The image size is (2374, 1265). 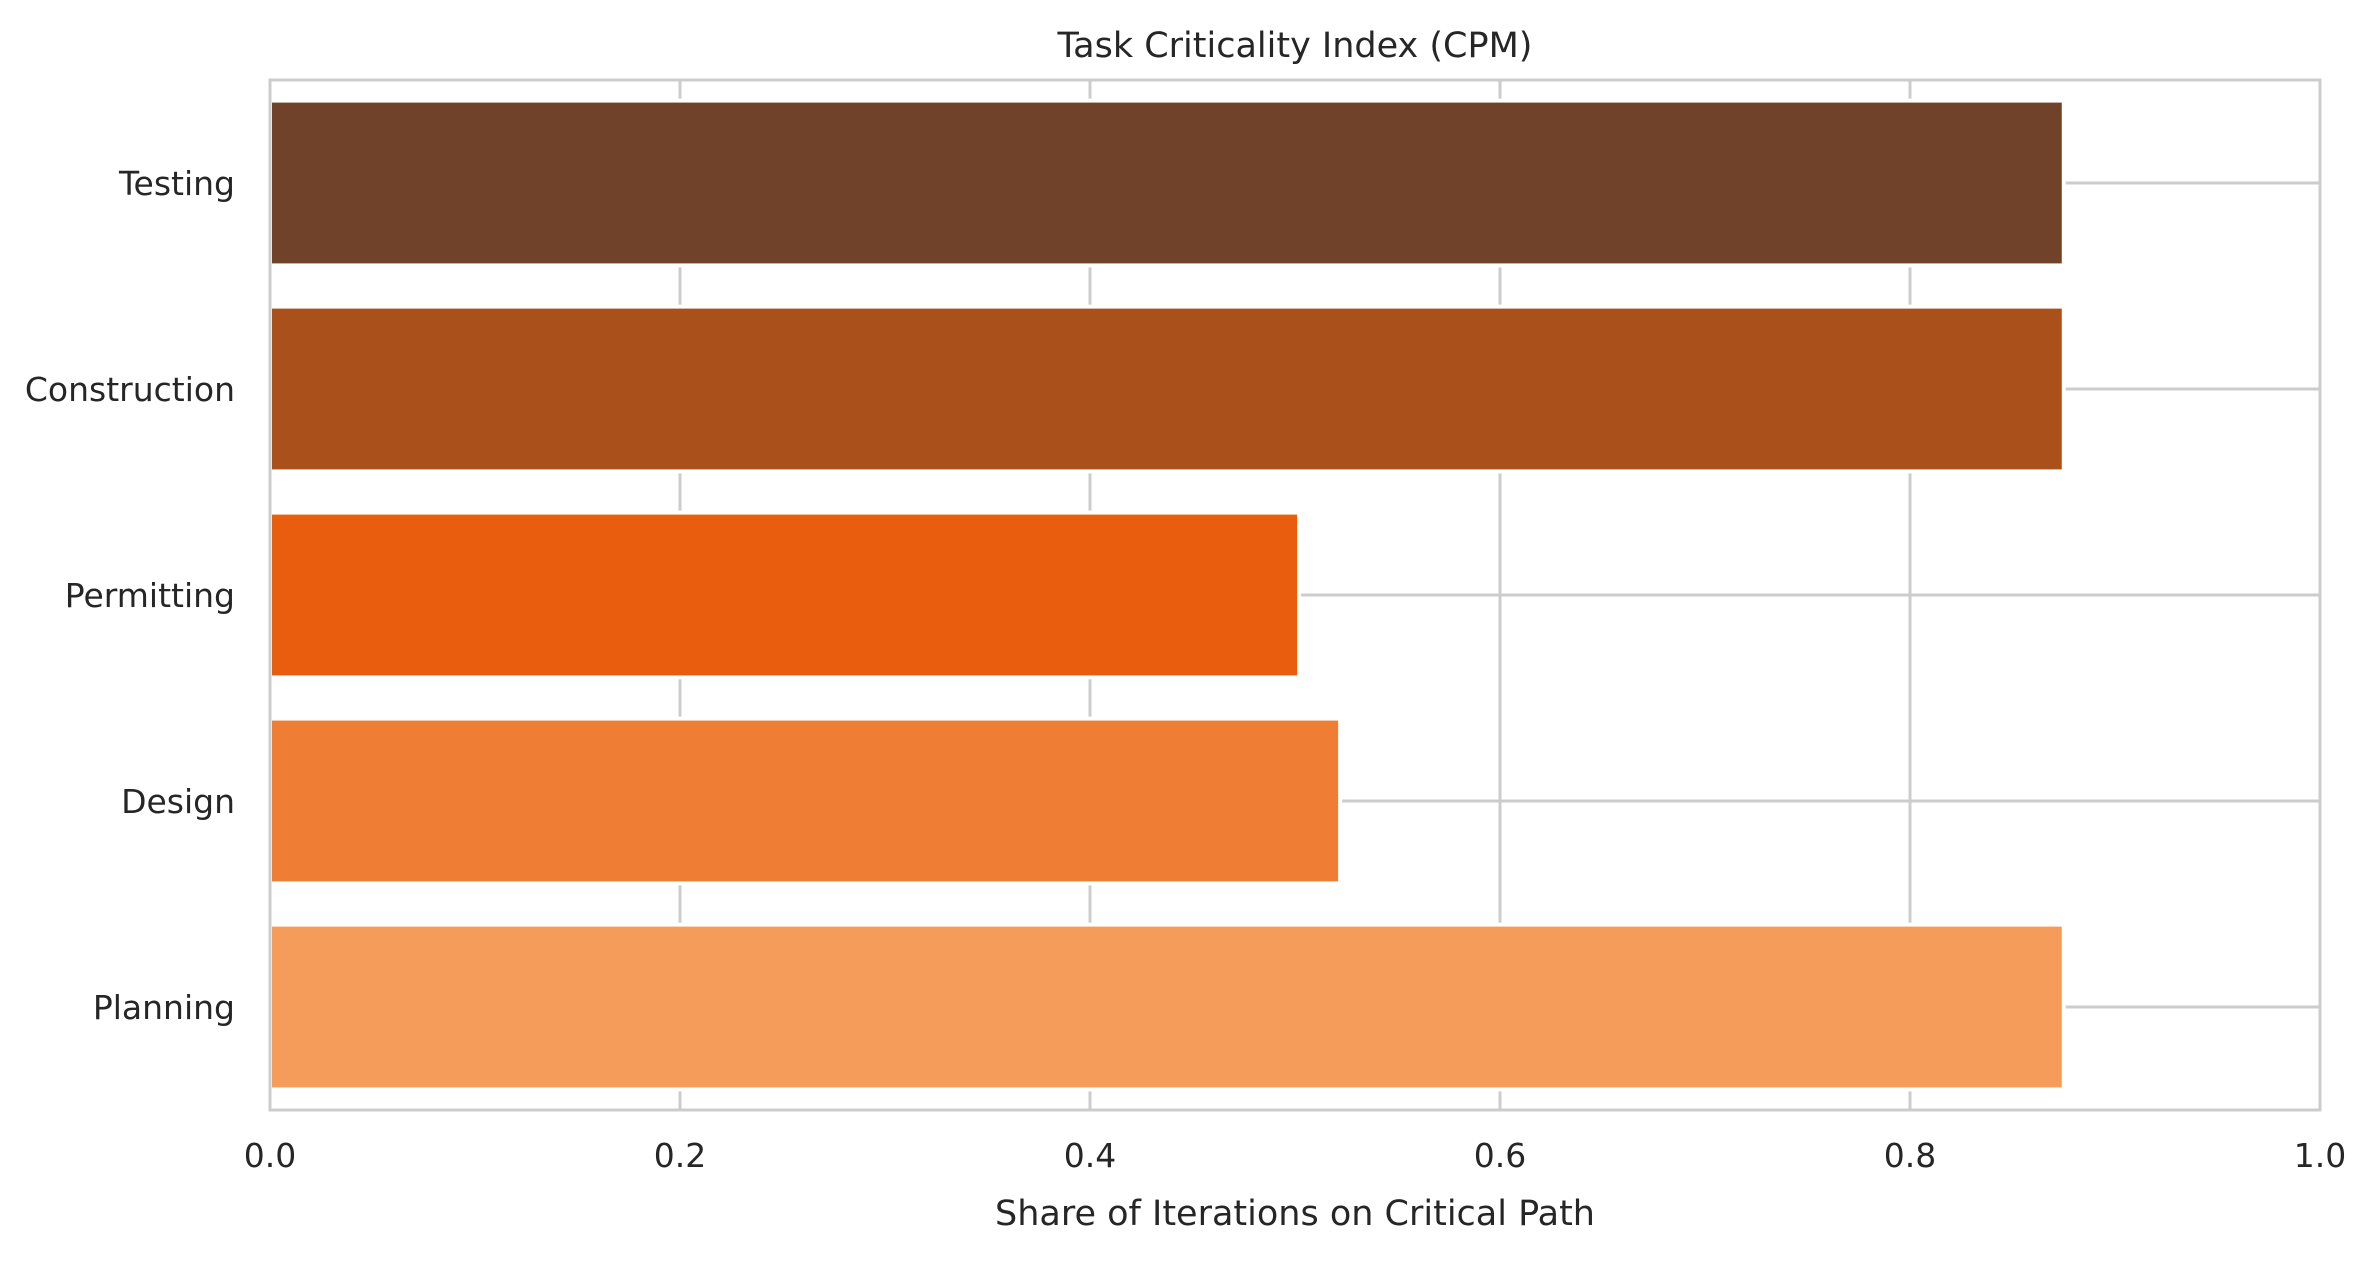 What do you see at coordinates (680, 1155) in the screenshot?
I see `x-tick-label: 0.2` at bounding box center [680, 1155].